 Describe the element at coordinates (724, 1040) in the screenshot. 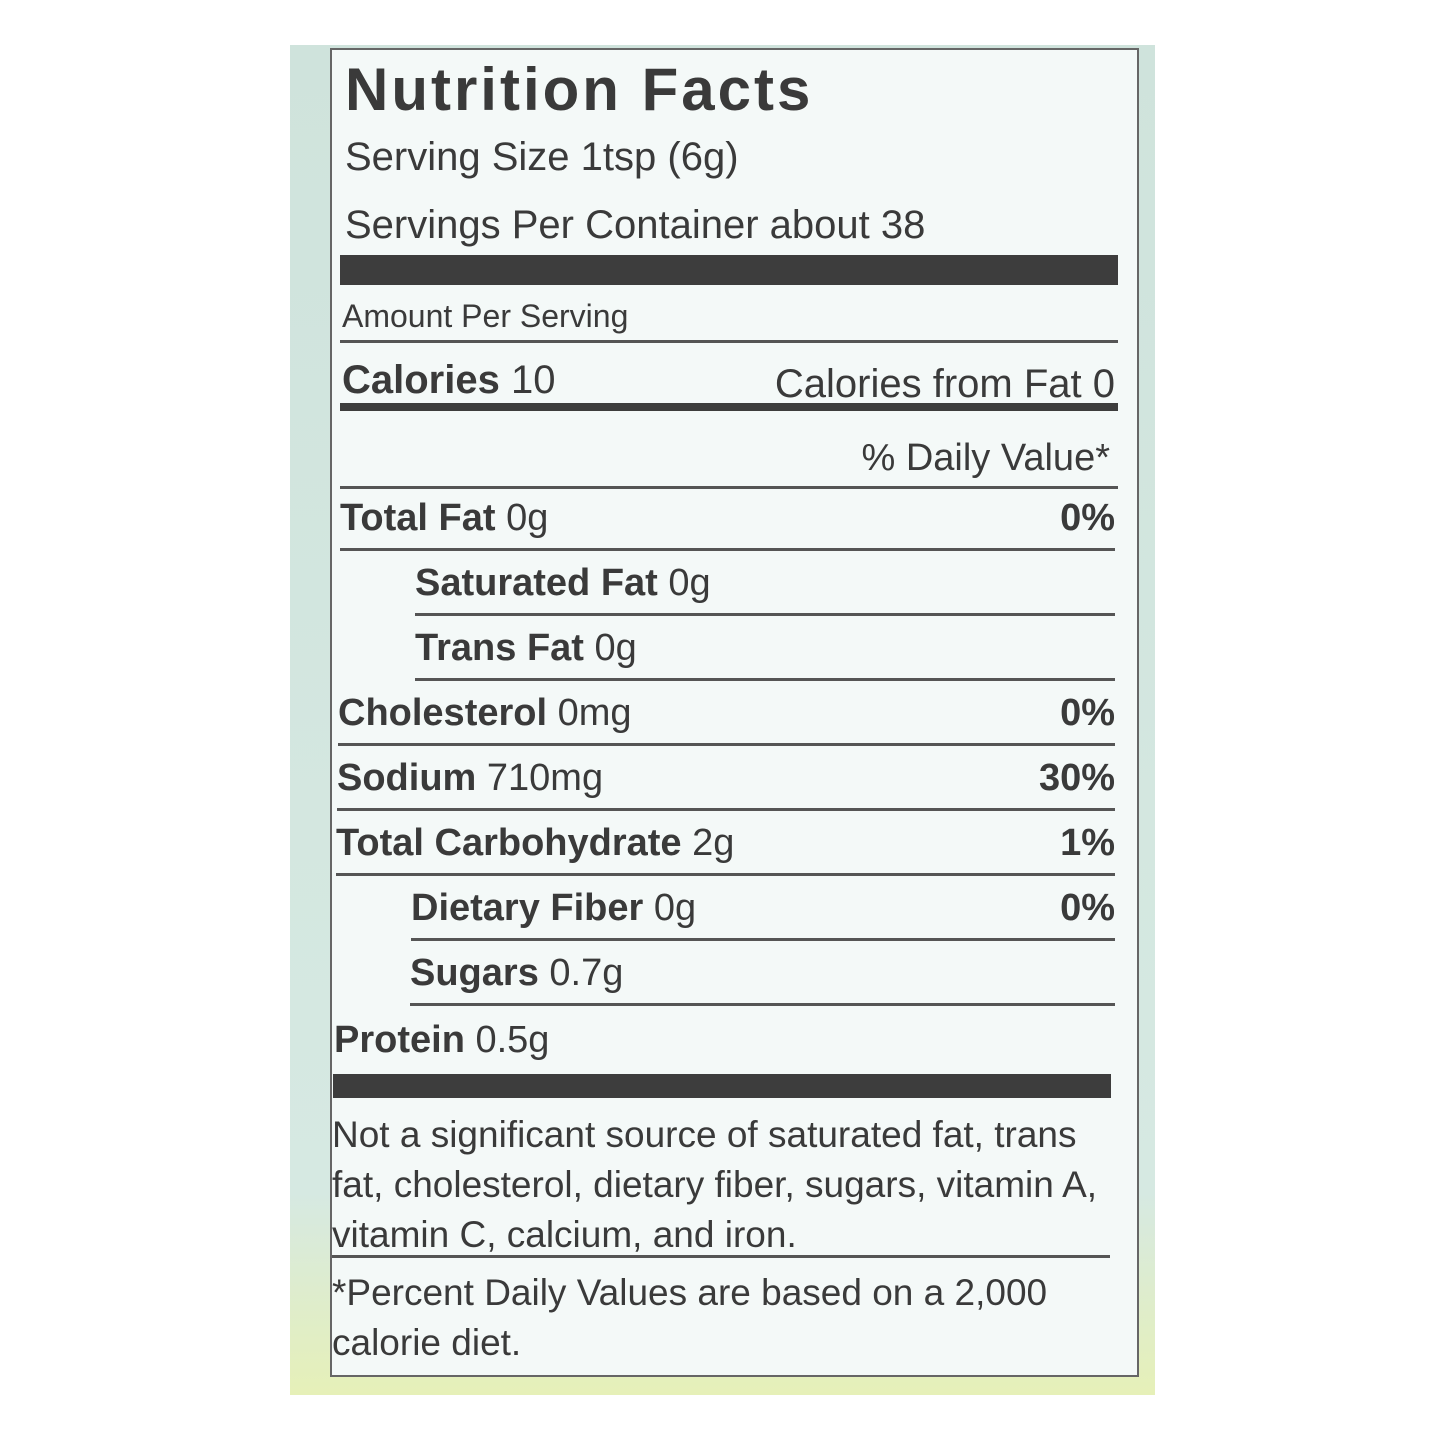

I see `nutrient-row: Protein 0.5g` at that location.